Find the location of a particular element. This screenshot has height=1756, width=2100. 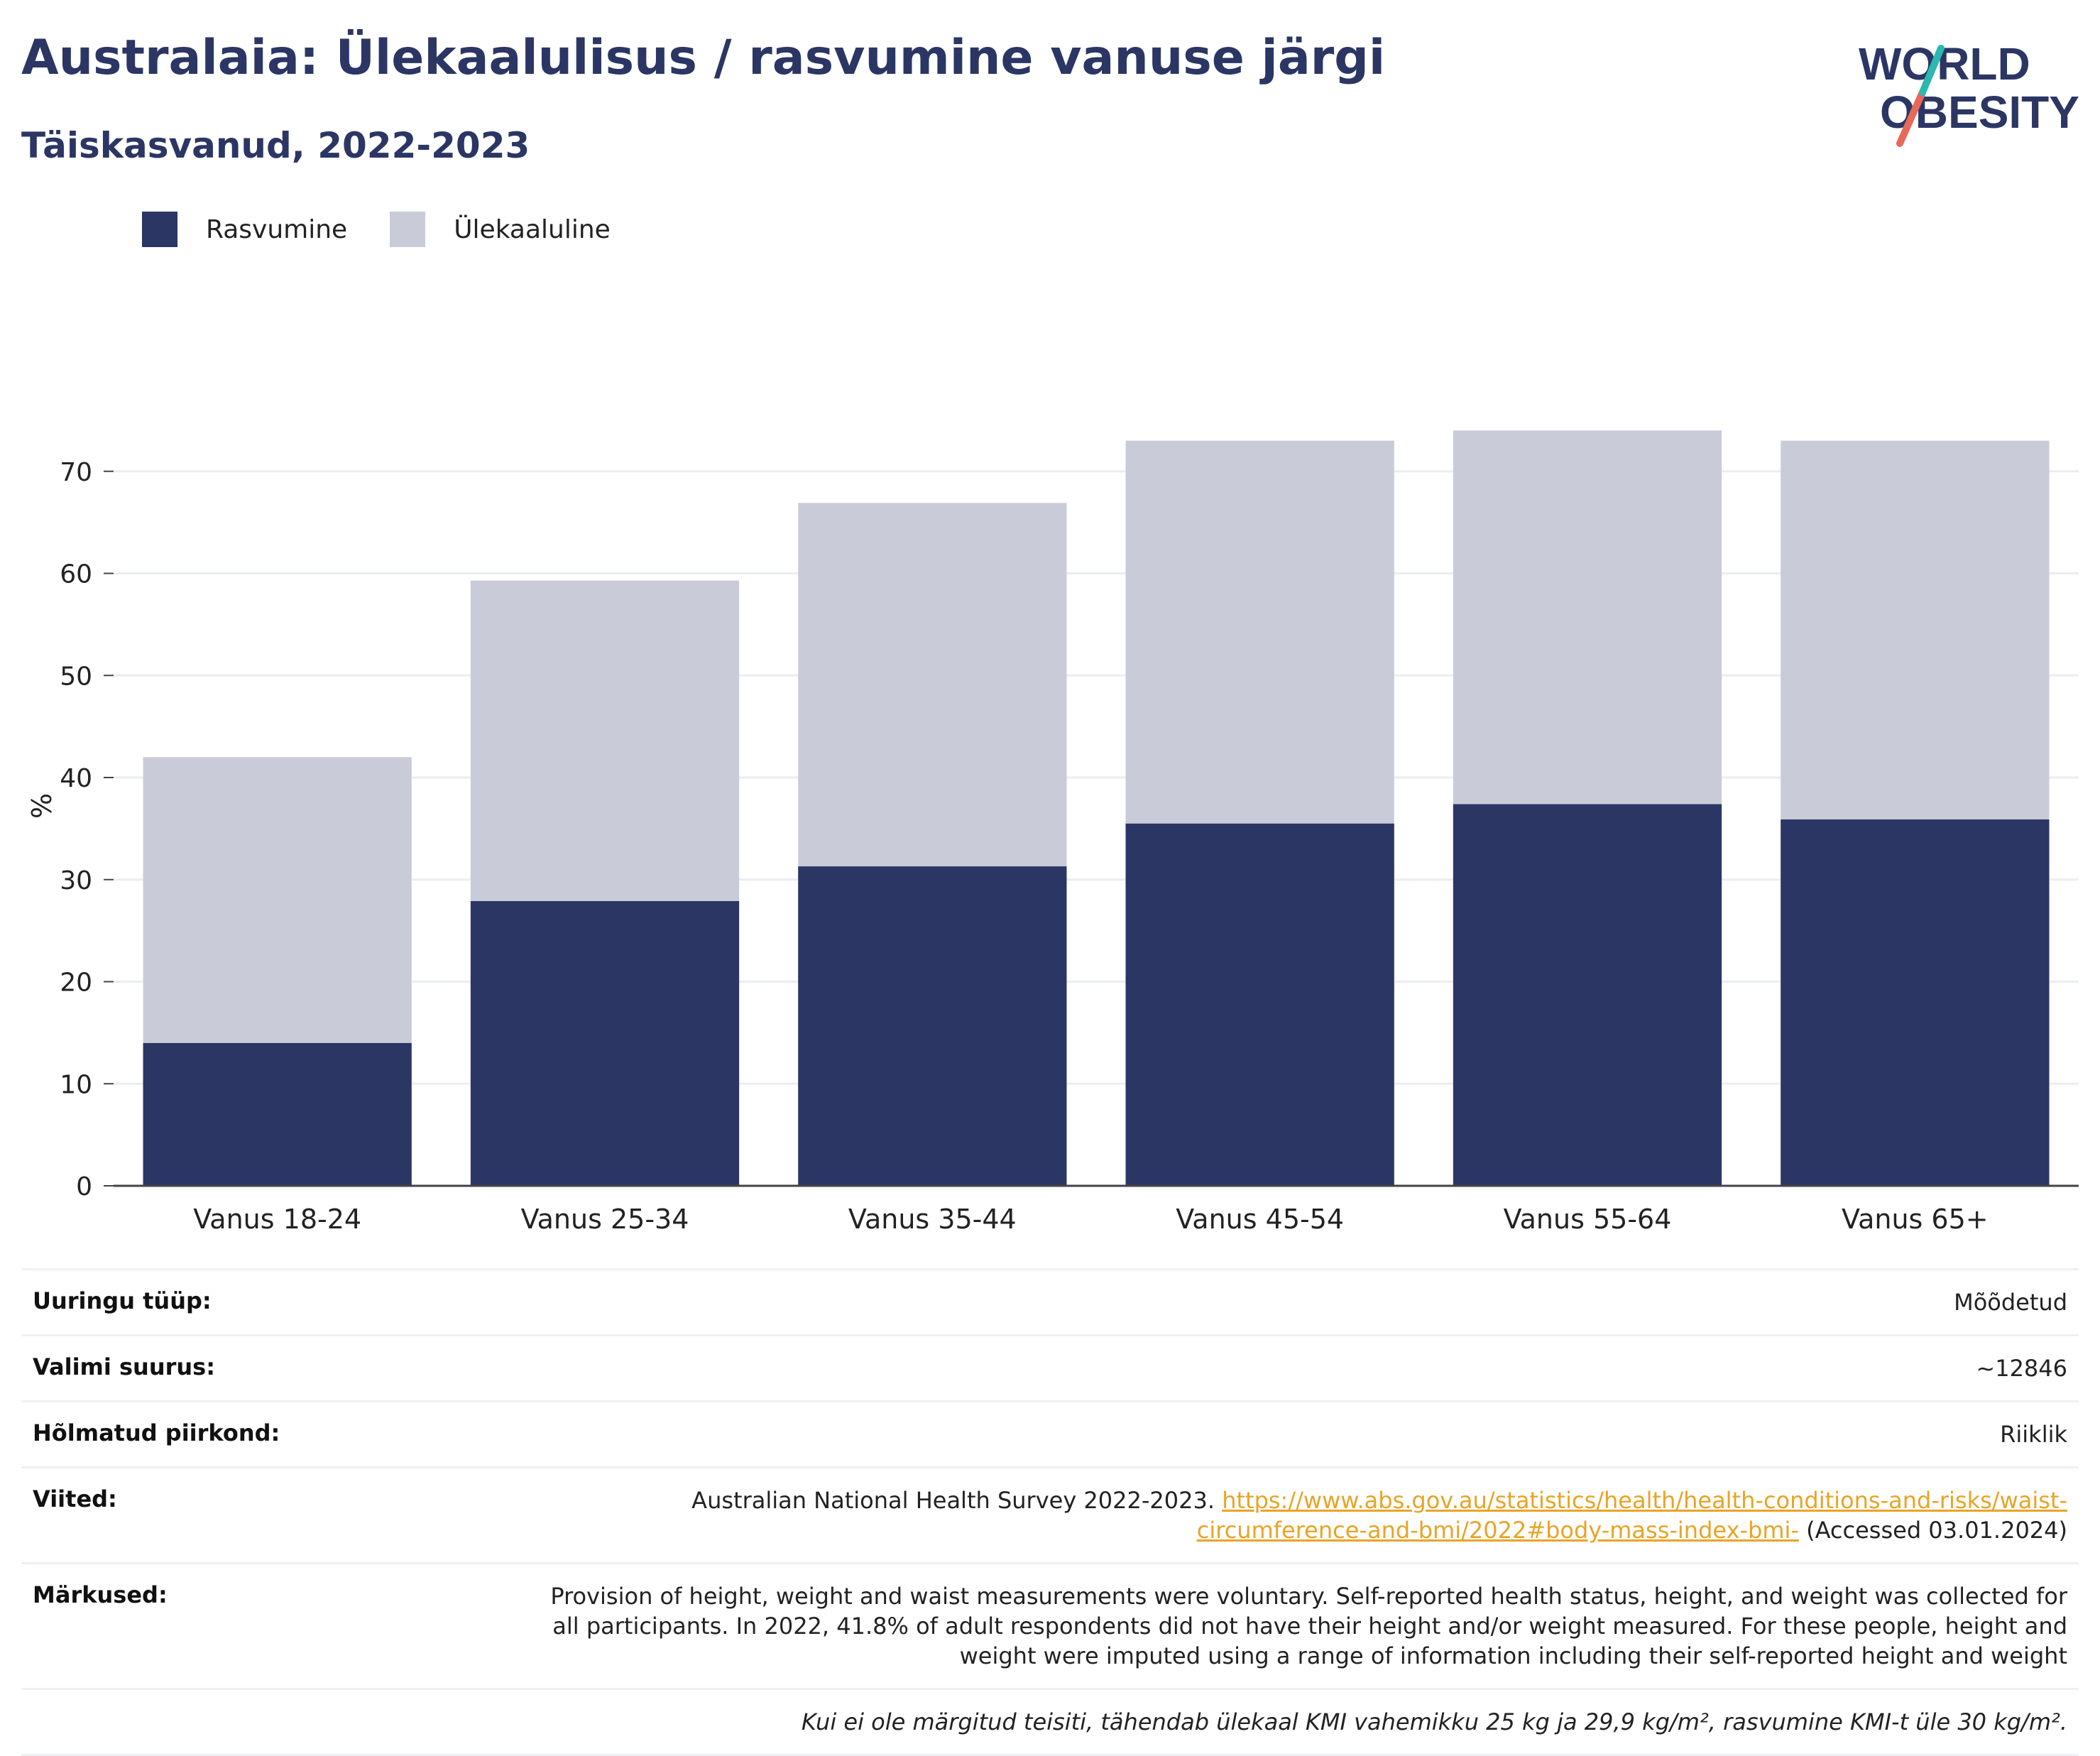

y-tick-label: 30 is located at coordinates (76, 880).